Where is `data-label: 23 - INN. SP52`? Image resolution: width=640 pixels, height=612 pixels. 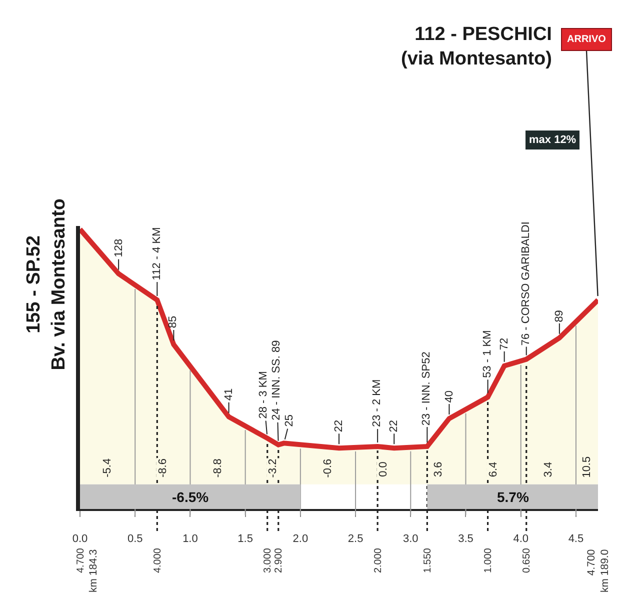 data-label: 23 - INN. SP52 is located at coordinates (426, 389).